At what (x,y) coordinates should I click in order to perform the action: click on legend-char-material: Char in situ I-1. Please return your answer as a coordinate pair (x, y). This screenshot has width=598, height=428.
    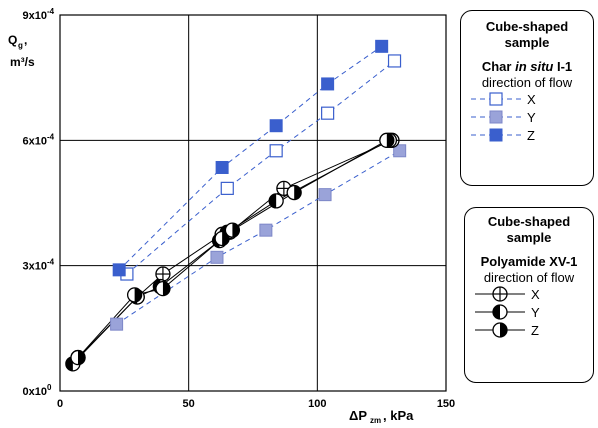
    Looking at the image, I should click on (527, 67).